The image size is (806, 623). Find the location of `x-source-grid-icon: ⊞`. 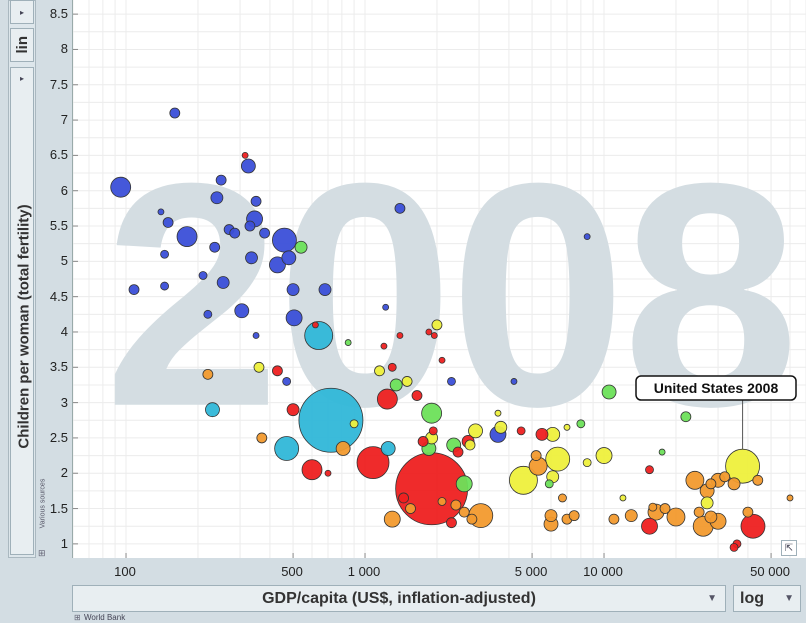

x-source-grid-icon: ⊞ is located at coordinates (77, 617).